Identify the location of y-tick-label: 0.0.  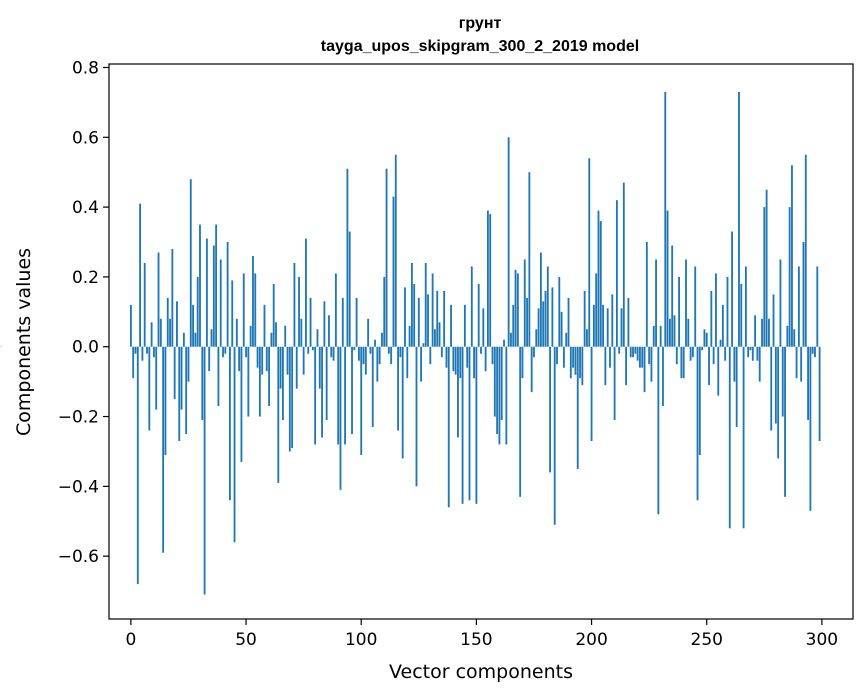
(85, 348).